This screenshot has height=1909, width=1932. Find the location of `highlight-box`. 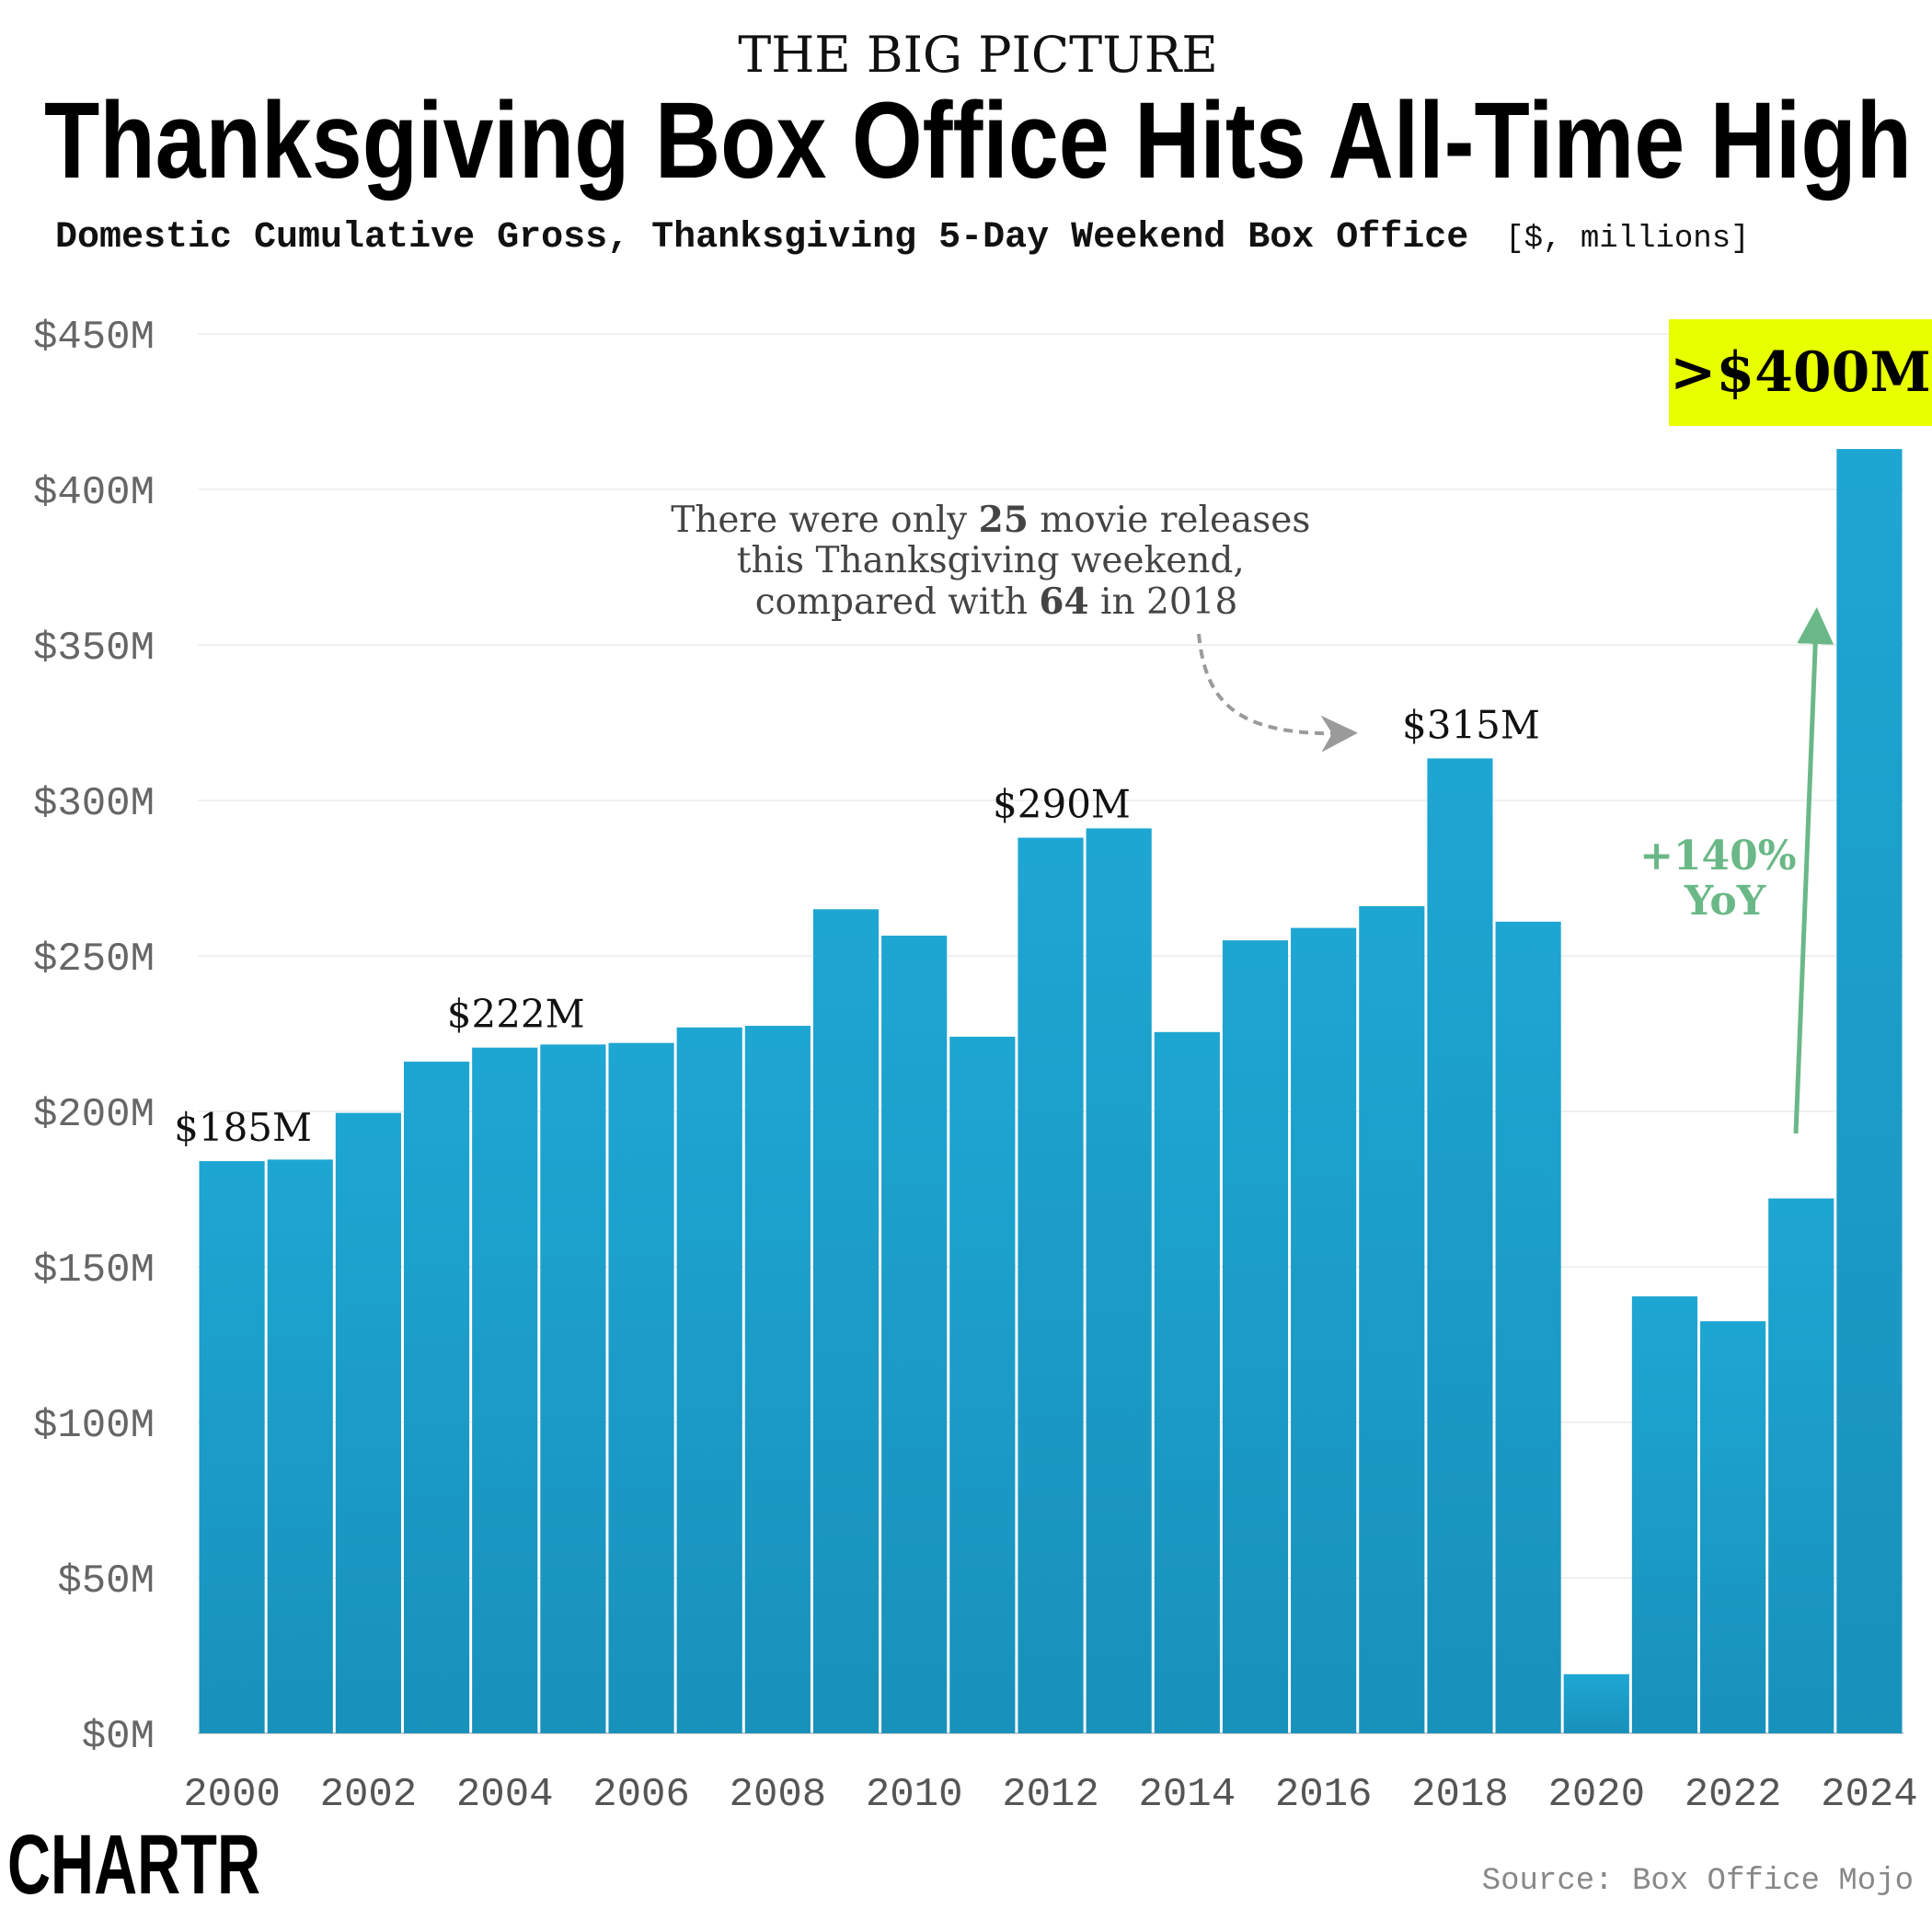

highlight-box is located at coordinates (1800, 372).